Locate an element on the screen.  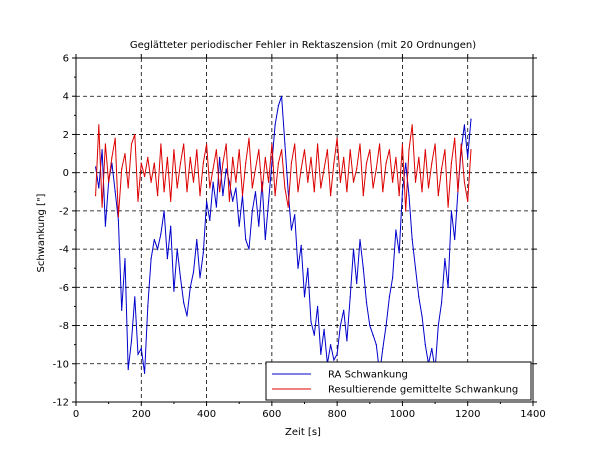
x-tick-label: 1000 is located at coordinates (402, 414).